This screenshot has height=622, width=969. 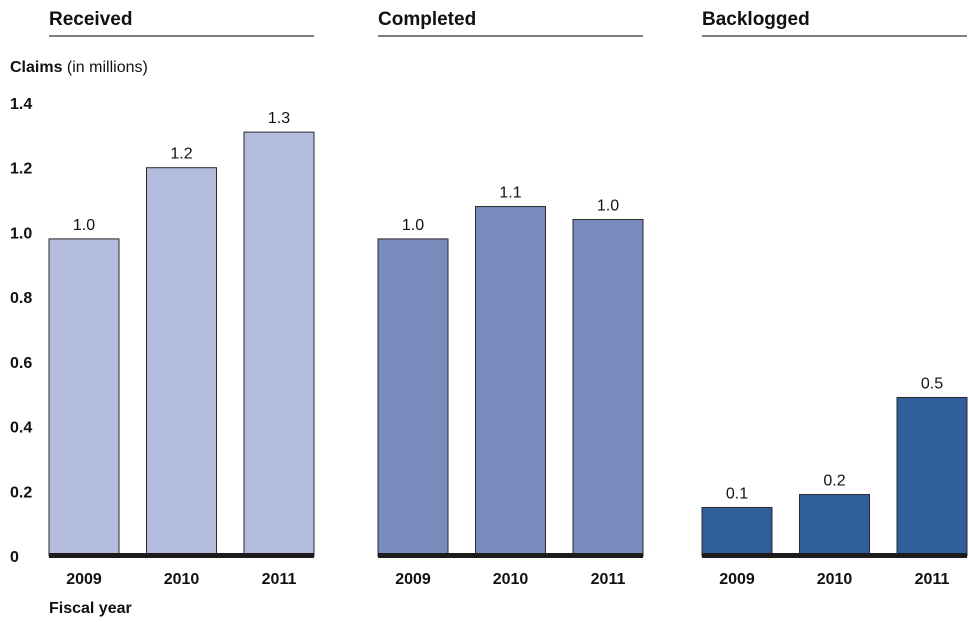 What do you see at coordinates (834, 481) in the screenshot?
I see `bar-value-label: 0.2` at bounding box center [834, 481].